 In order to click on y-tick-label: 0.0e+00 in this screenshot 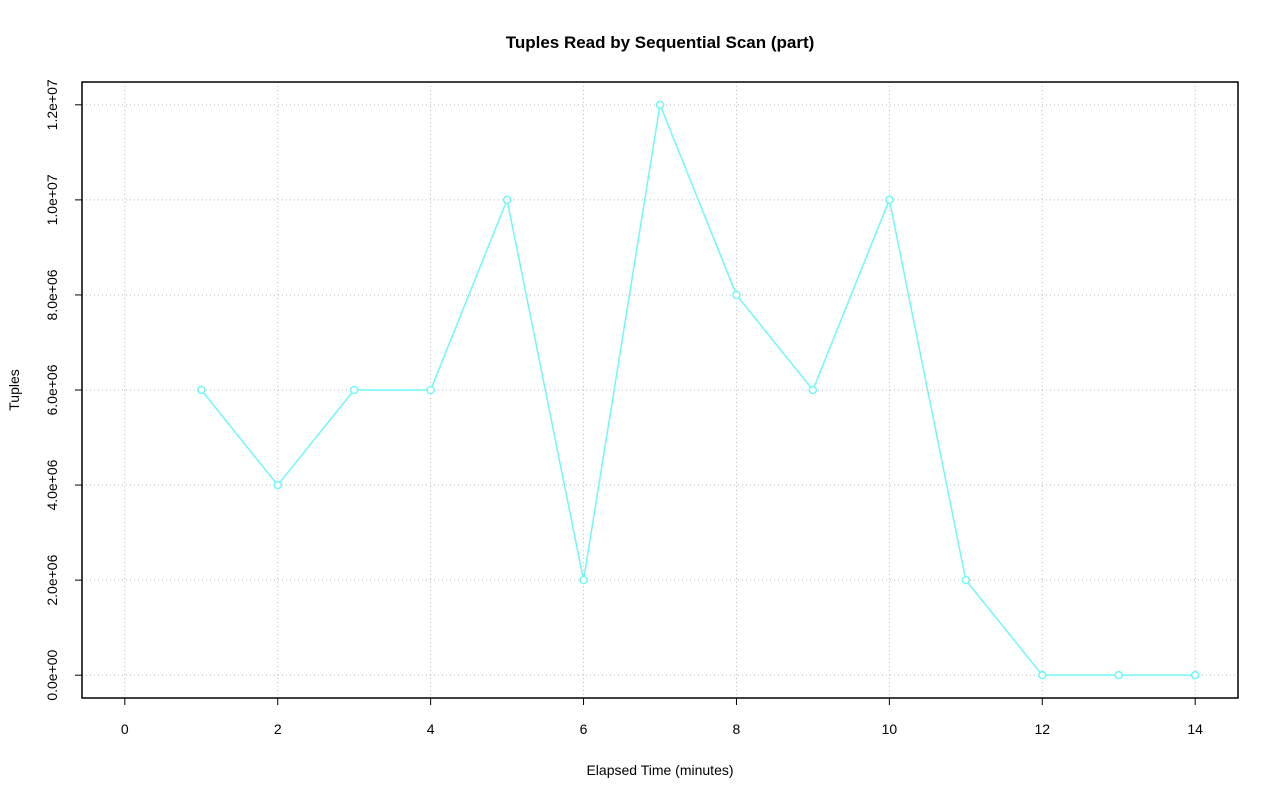, I will do `click(52, 674)`.